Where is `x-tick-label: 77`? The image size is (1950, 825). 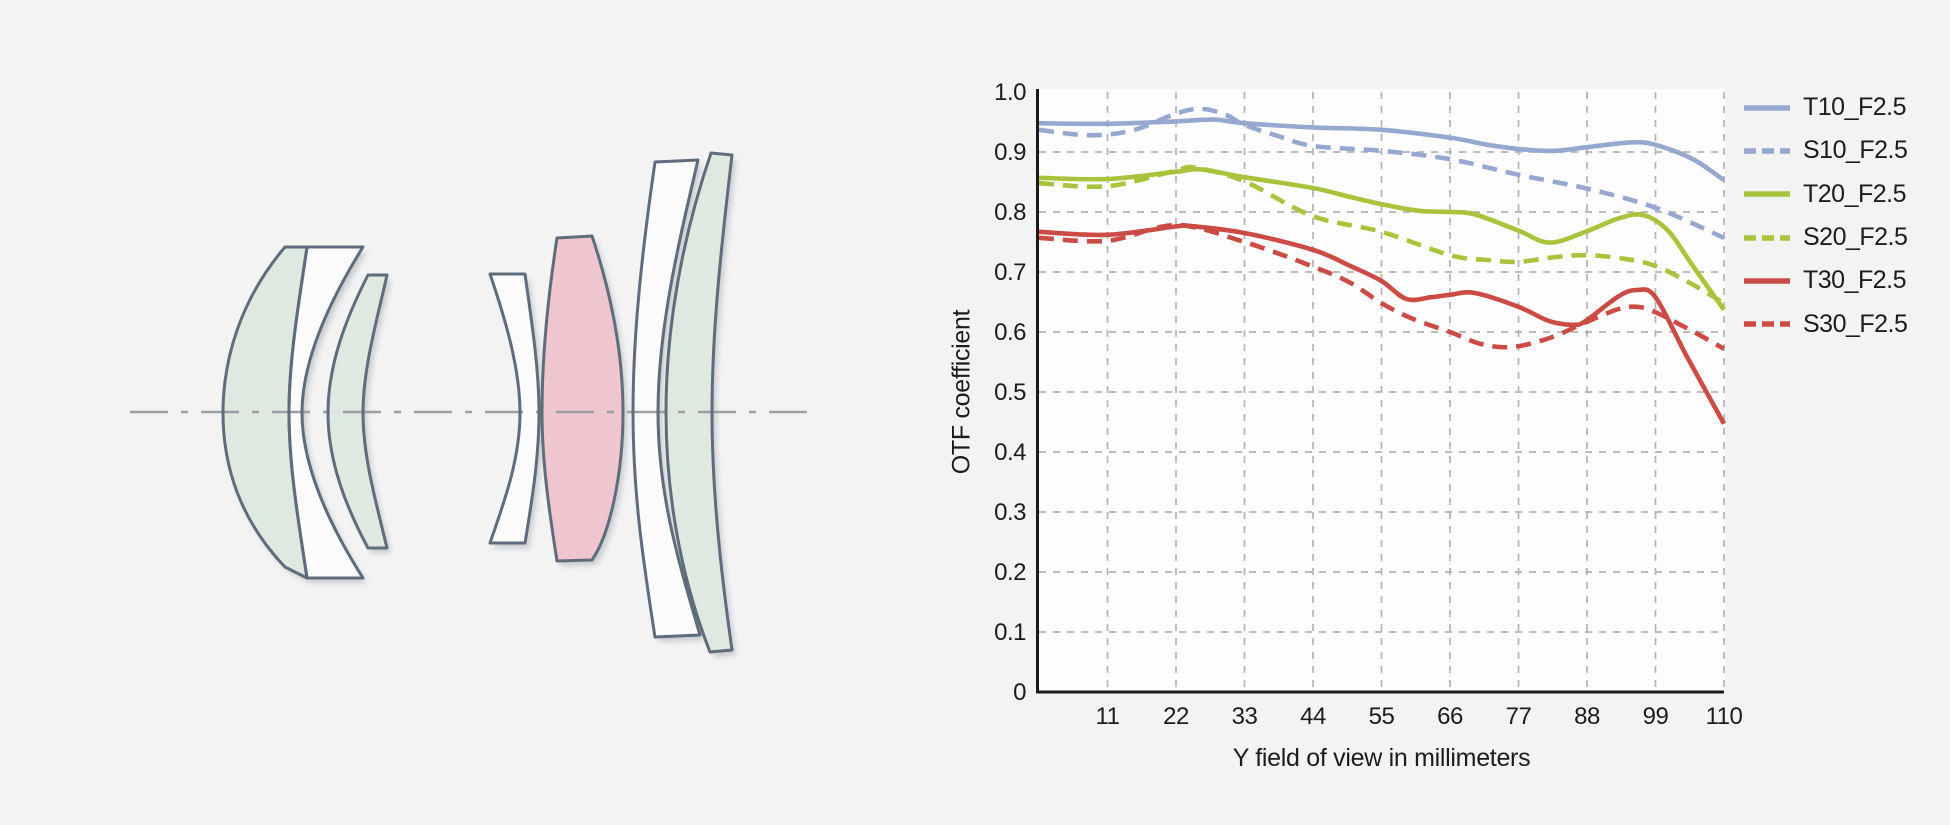 x-tick-label: 77 is located at coordinates (1519, 716).